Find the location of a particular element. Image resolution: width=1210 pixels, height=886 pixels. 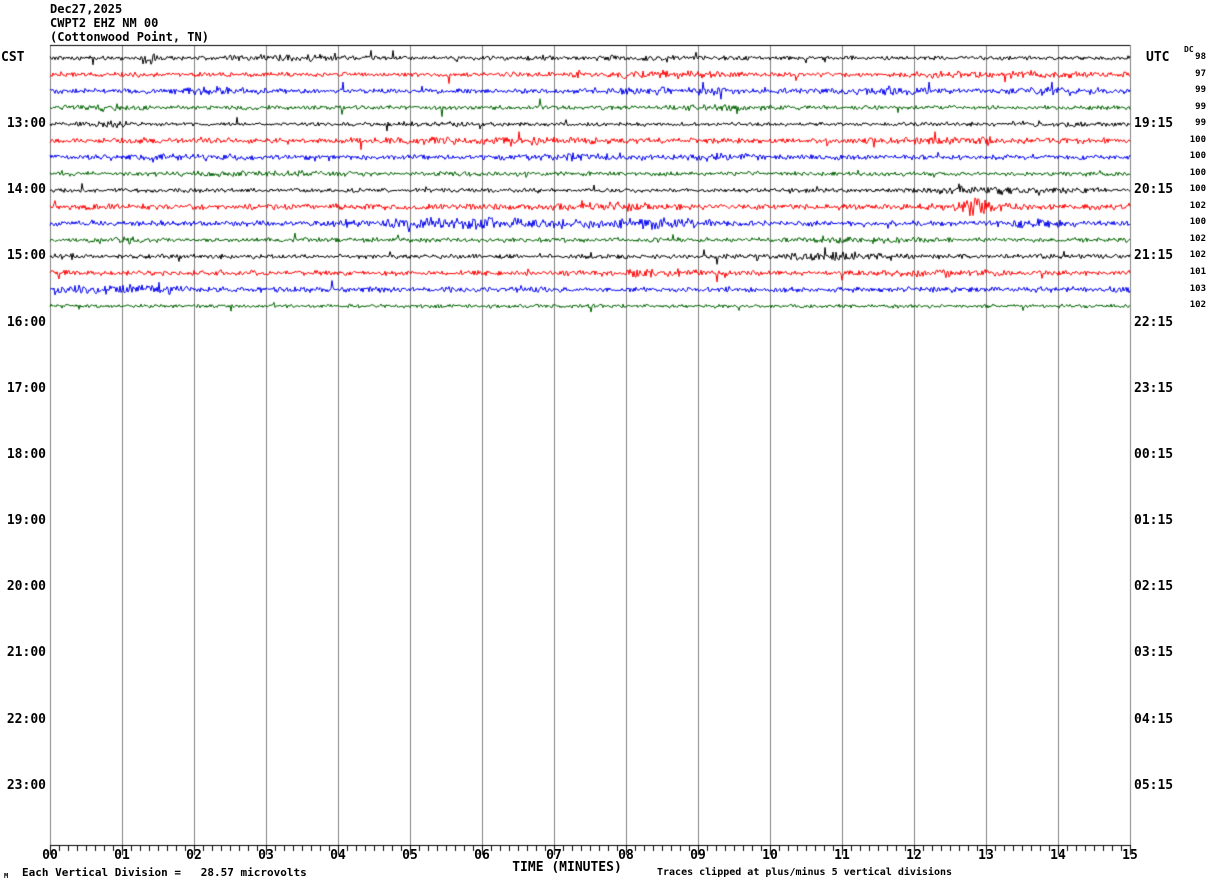

header-location: (Cottonwood Point, TN) is located at coordinates (129, 37).